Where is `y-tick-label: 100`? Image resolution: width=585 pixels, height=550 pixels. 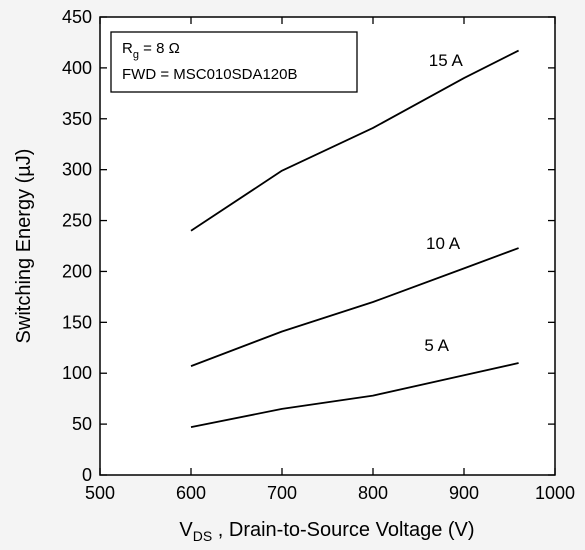 y-tick-label: 100 is located at coordinates (77, 373).